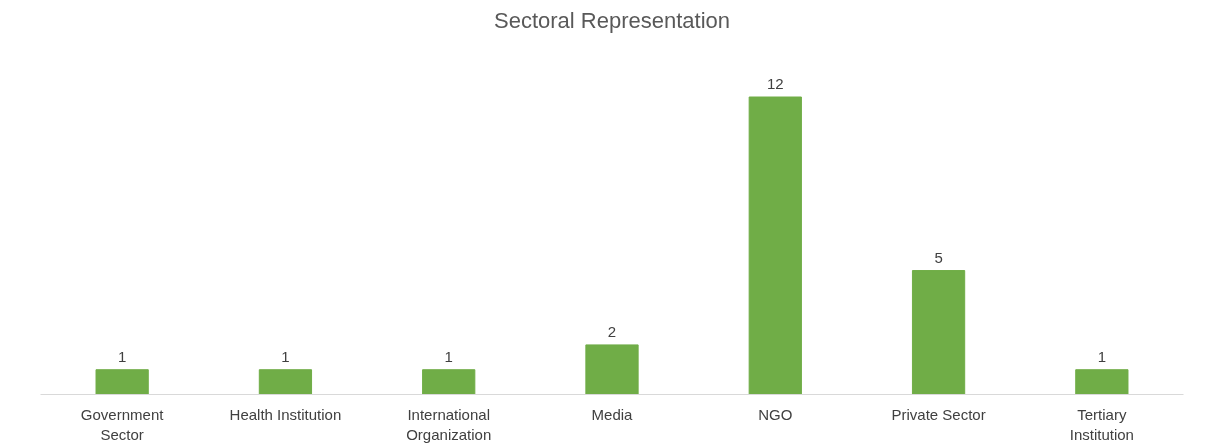 The image size is (1215, 447). What do you see at coordinates (938, 414) in the screenshot?
I see `x-tick-label: Private Sector` at bounding box center [938, 414].